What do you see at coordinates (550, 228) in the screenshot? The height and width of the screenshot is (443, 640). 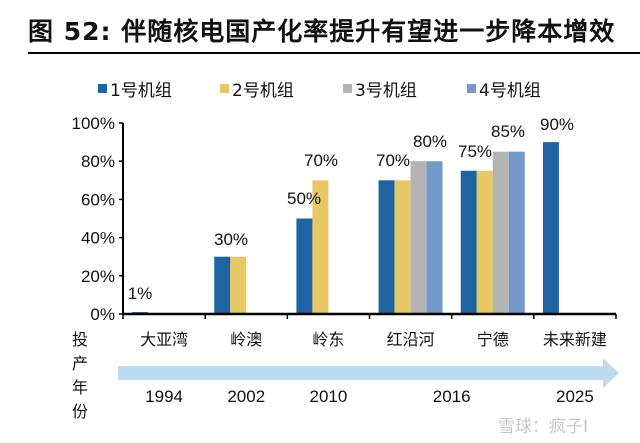 I see `bar-未来新建-1号机组` at bounding box center [550, 228].